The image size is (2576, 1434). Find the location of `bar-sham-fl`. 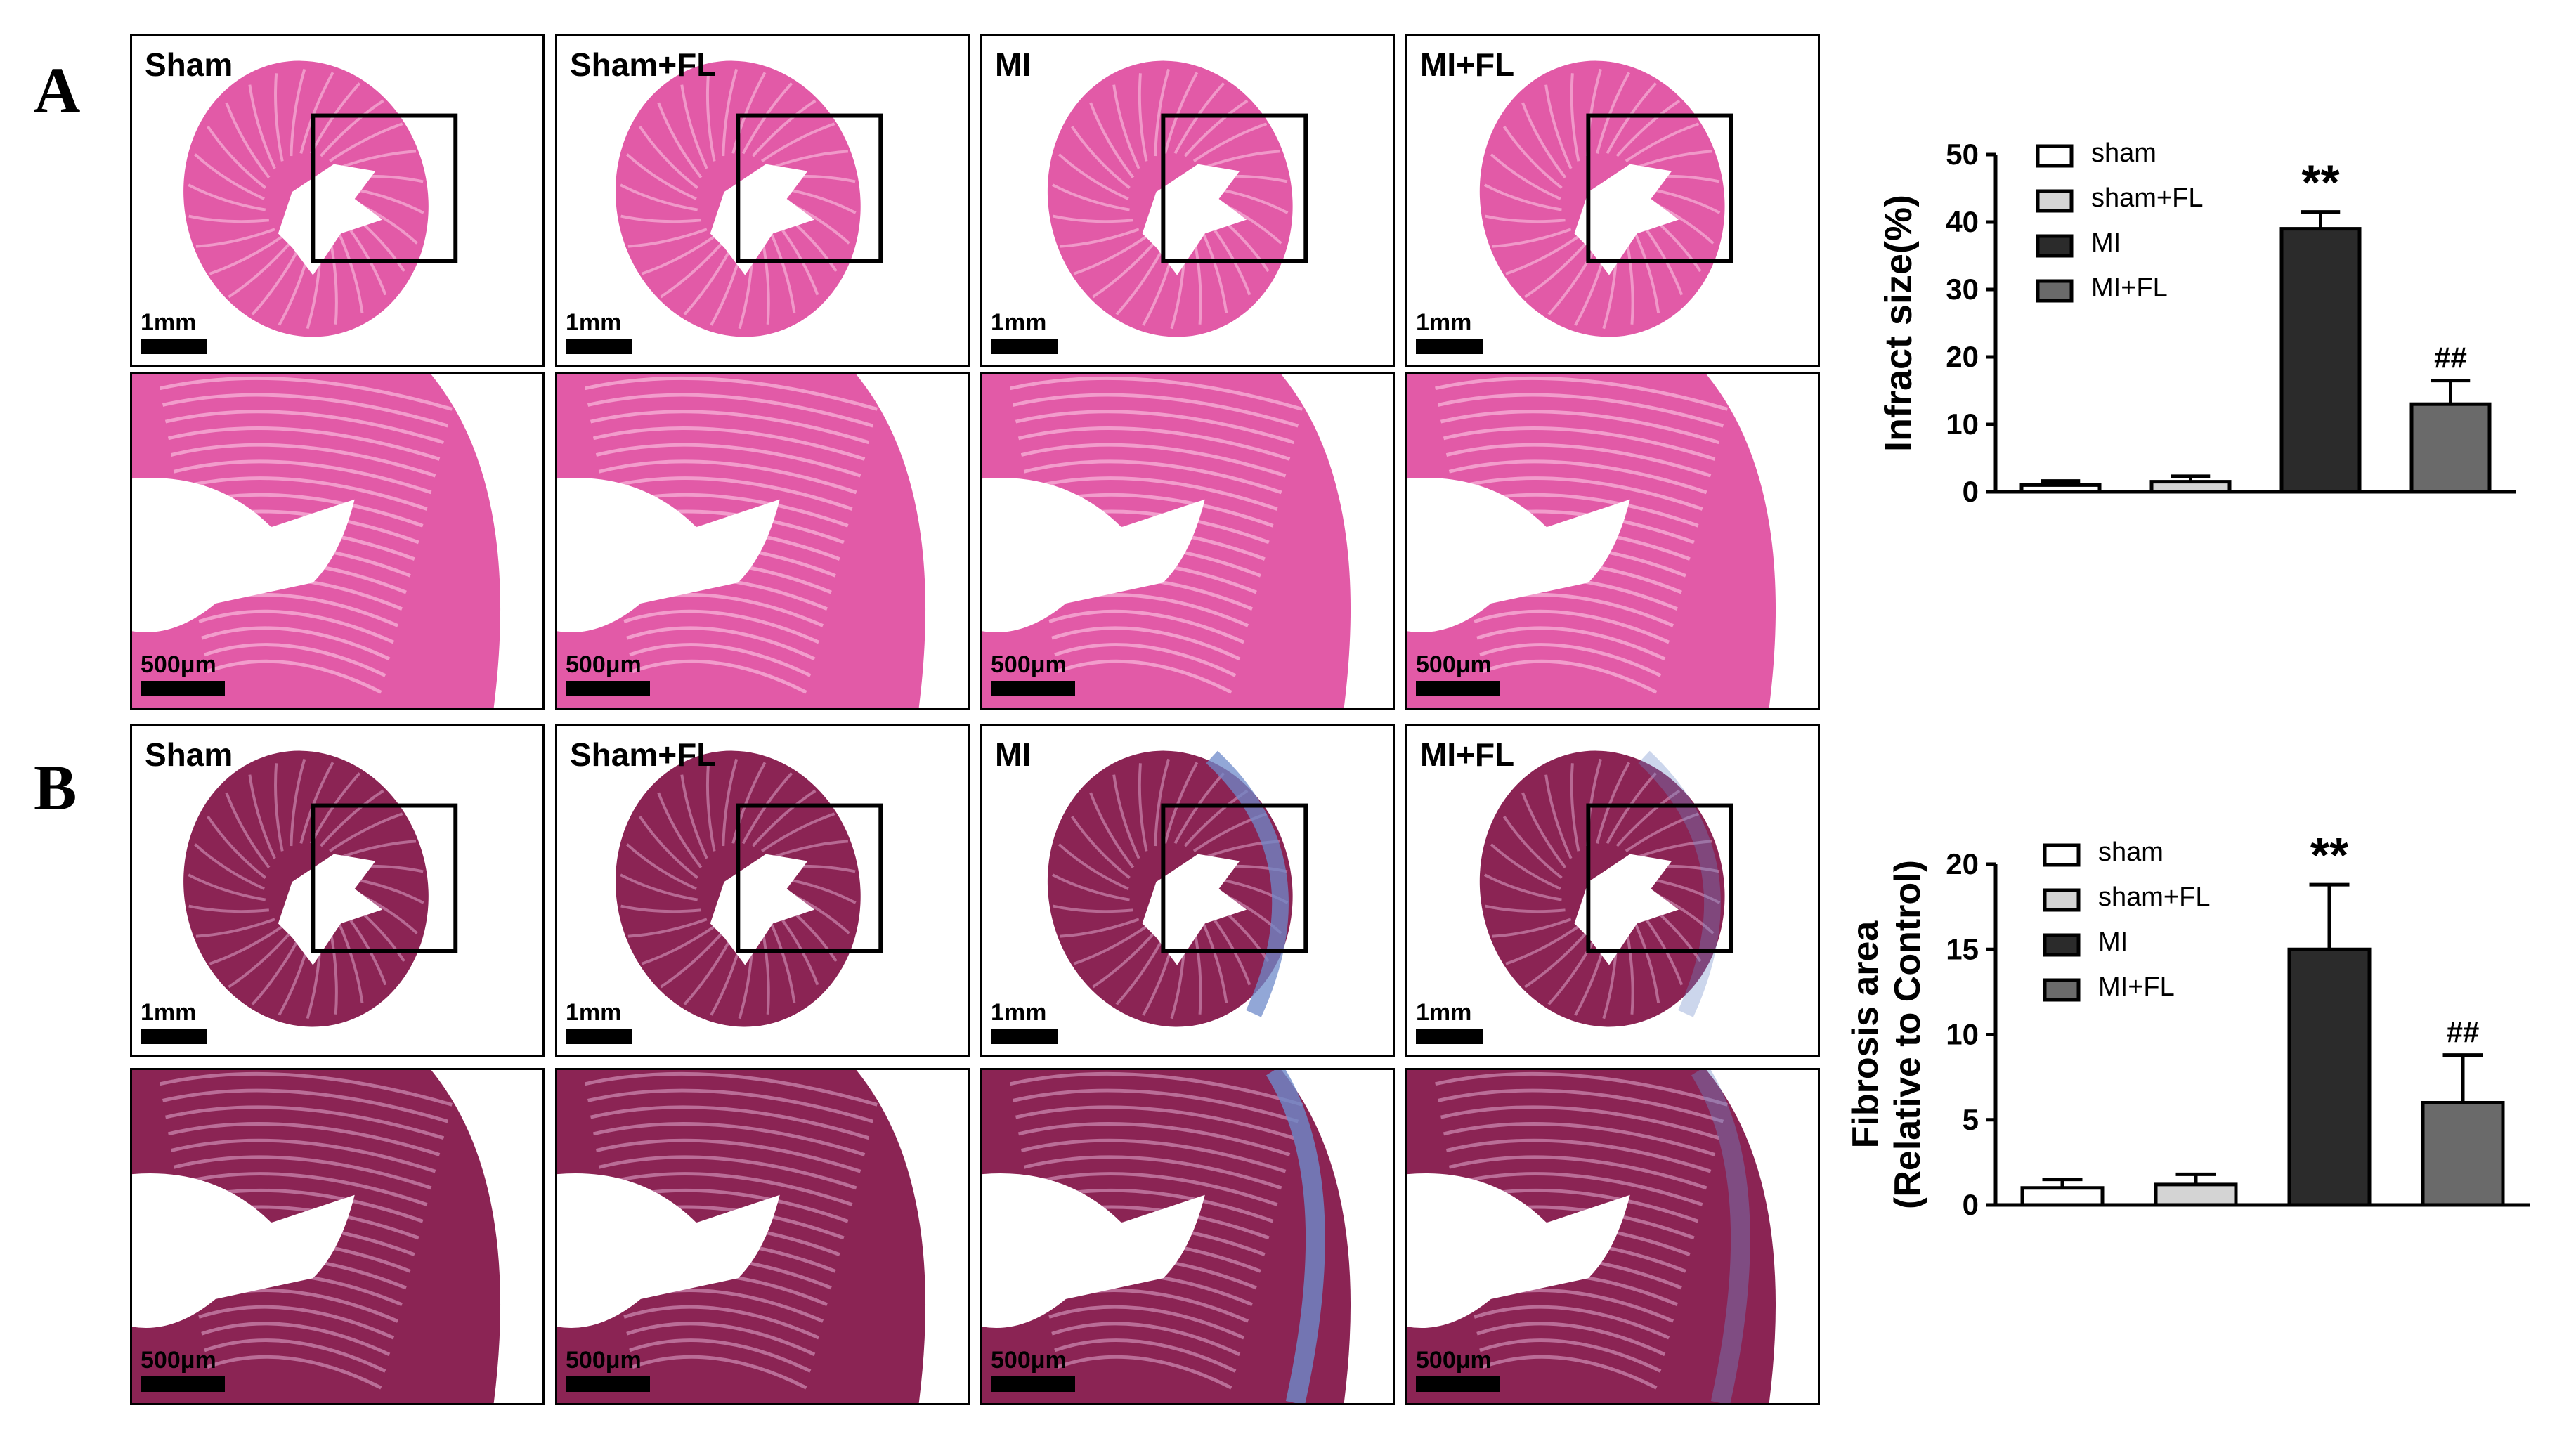

bar-sham-fl is located at coordinates (2196, 1195).